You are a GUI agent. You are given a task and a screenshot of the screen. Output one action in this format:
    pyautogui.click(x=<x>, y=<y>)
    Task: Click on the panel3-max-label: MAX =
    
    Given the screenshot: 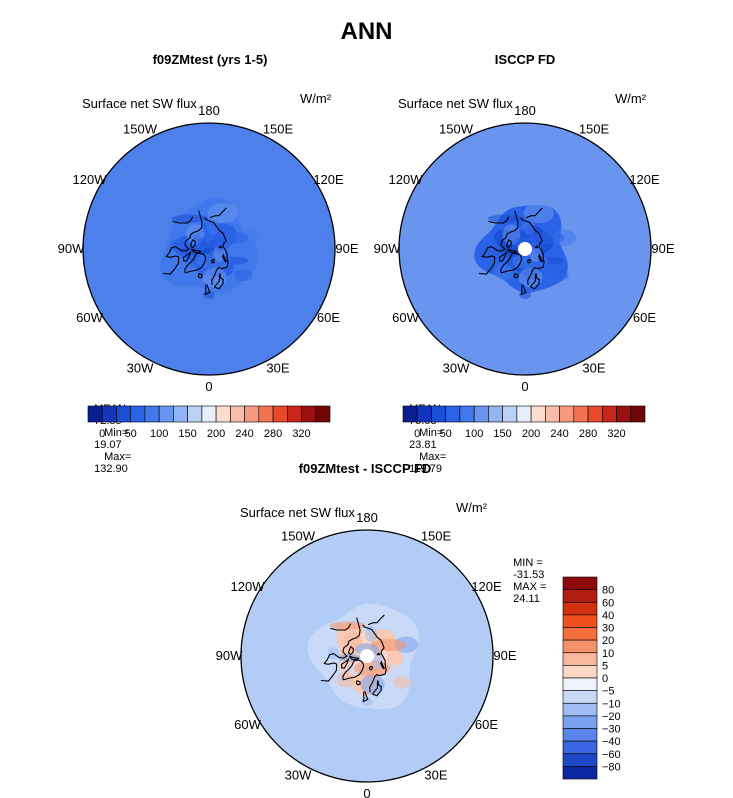 What is the action you would take?
    pyautogui.click(x=530, y=587)
    